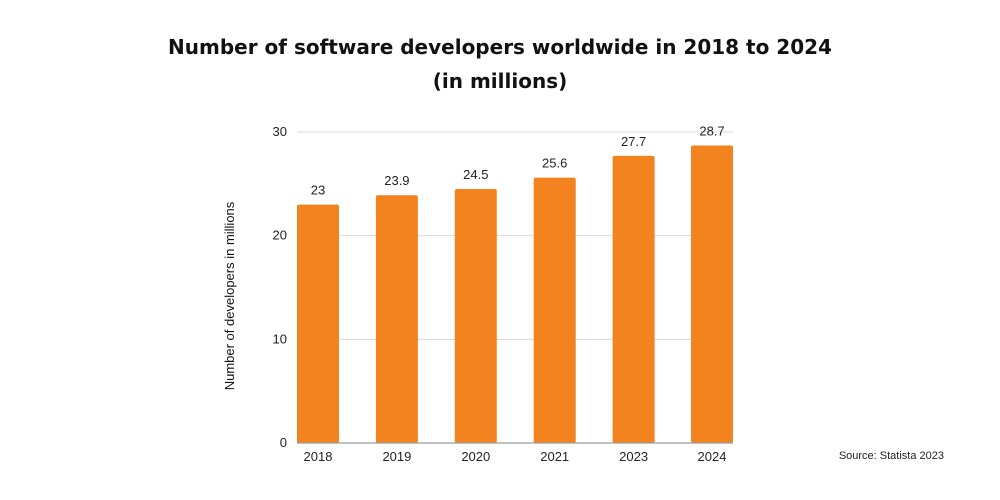 This screenshot has width=1000, height=500. I want to click on source-note: Source: Statista 2023, so click(891, 456).